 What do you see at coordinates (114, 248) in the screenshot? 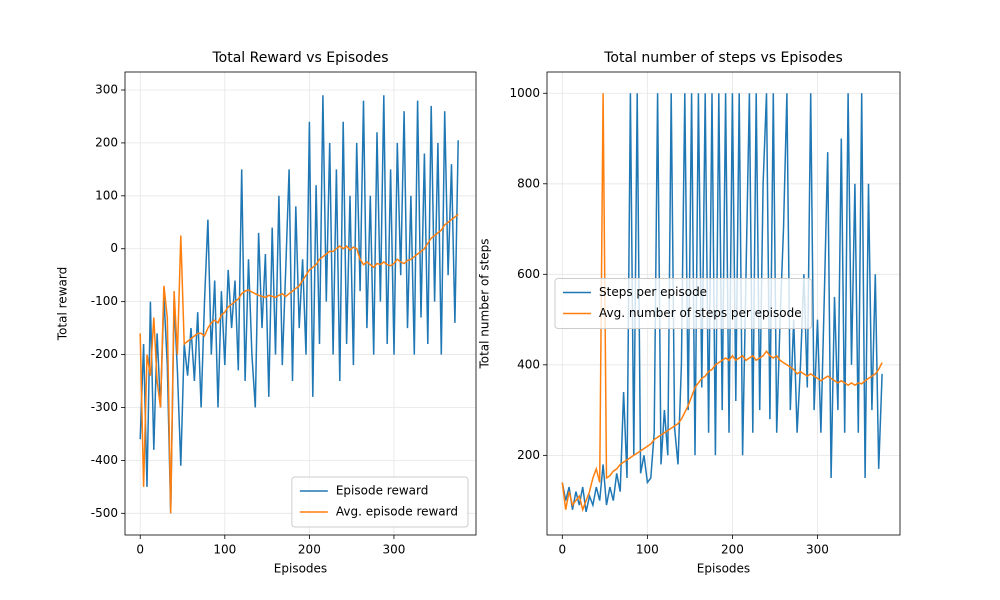
I see `y-tick-label: 0` at bounding box center [114, 248].